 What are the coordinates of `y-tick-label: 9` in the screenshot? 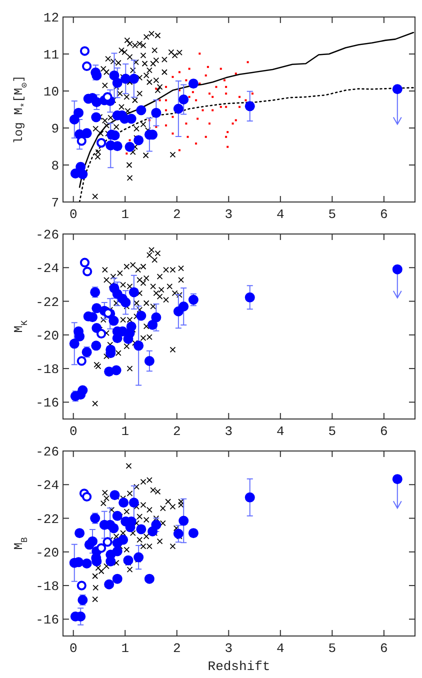 It's located at (55, 129).